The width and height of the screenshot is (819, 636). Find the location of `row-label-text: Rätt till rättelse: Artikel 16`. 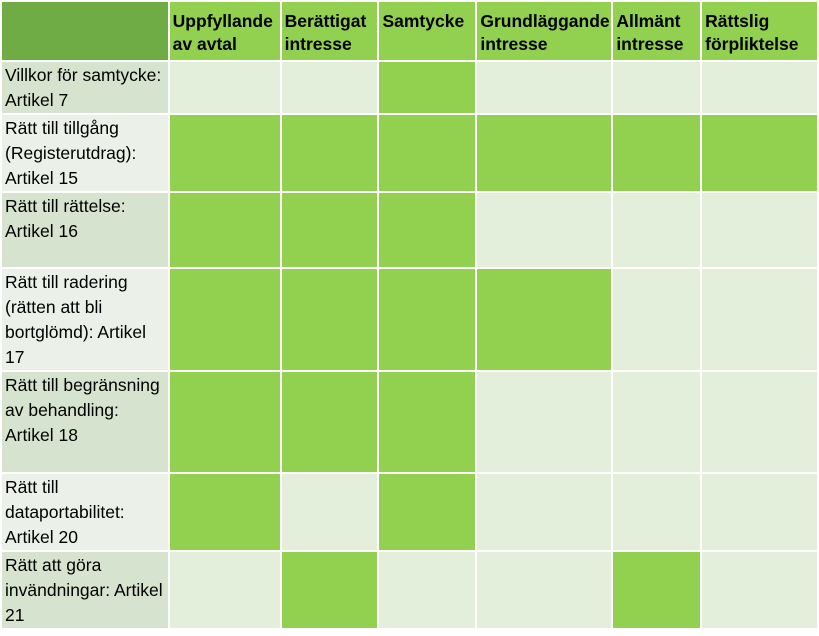

row-label-text: Rätt till rättelse: Artikel 16 is located at coordinates (65, 218).